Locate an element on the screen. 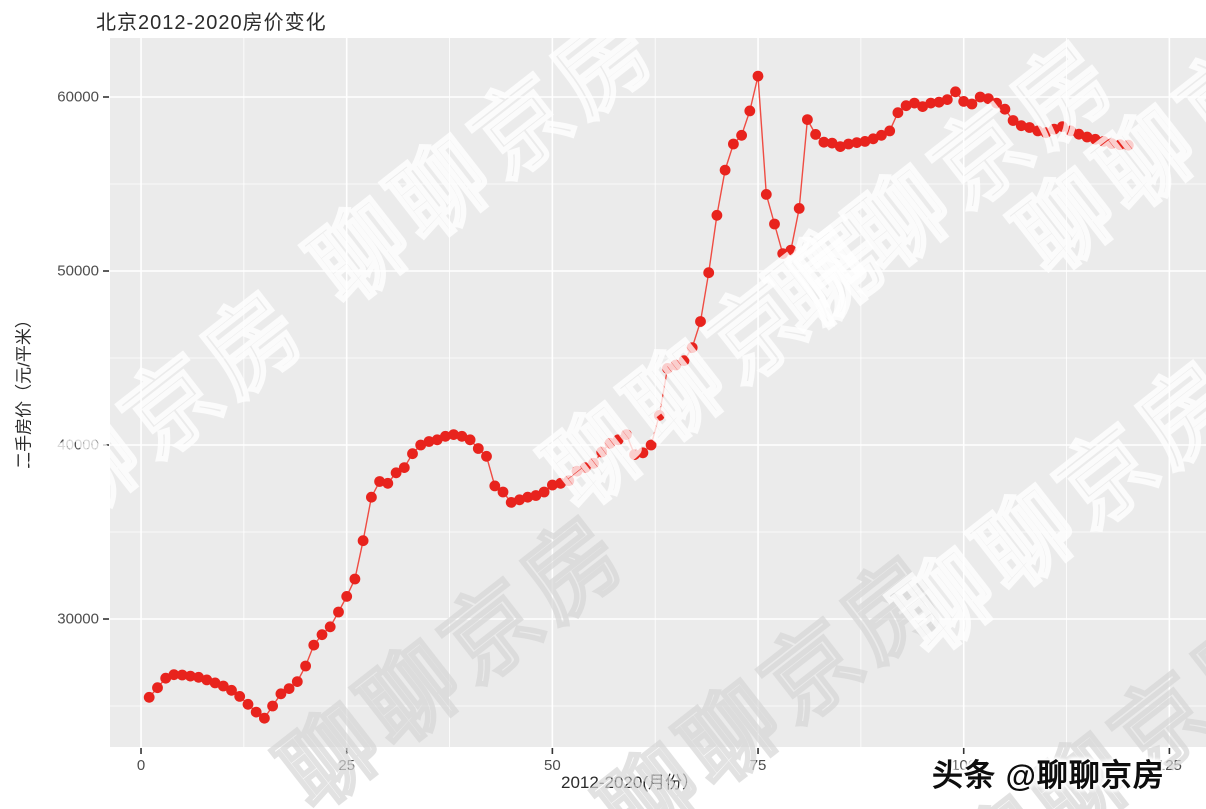 This screenshot has height=809, width=1206. chart-title: 北京2012-2020房价变化 is located at coordinates (211, 23).